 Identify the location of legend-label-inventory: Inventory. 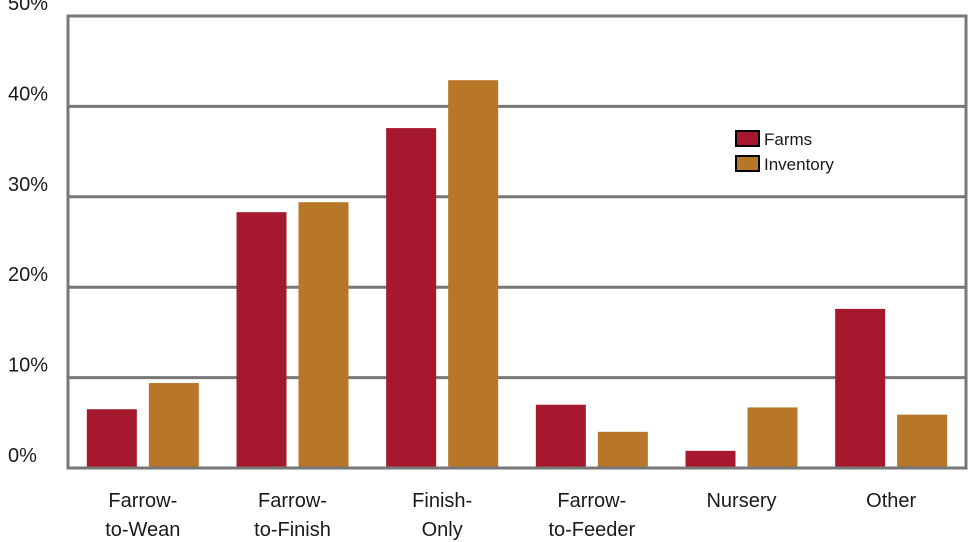
(799, 164).